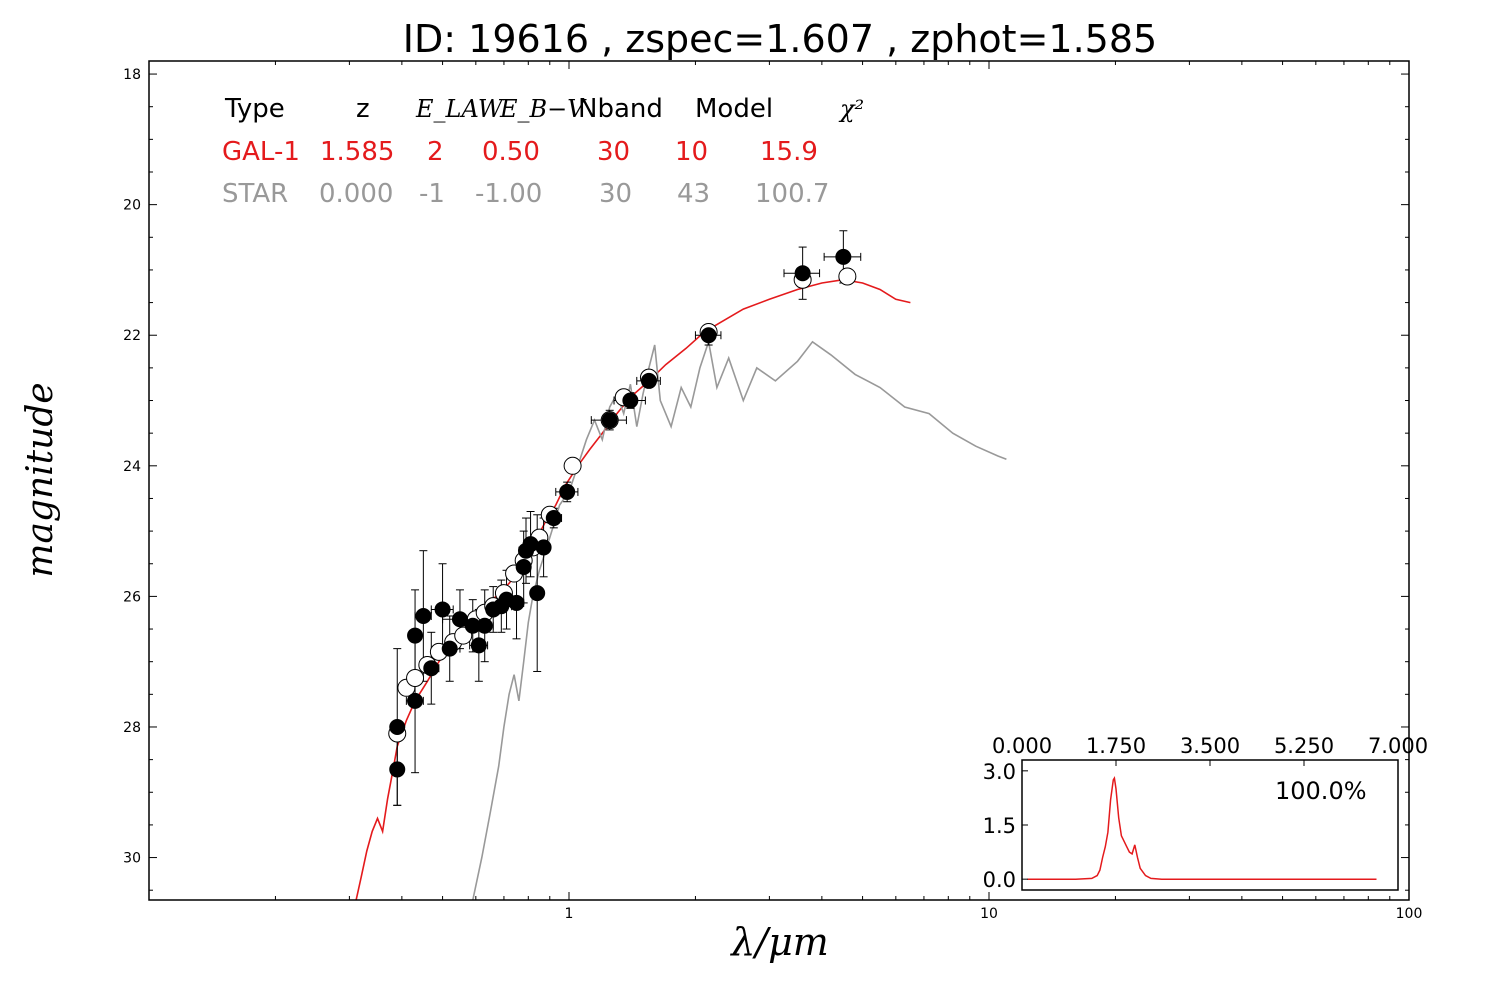 Image resolution: width=1500 pixels, height=1000 pixels. What do you see at coordinates (363, 109) in the screenshot?
I see `legend-header-z: z` at bounding box center [363, 109].